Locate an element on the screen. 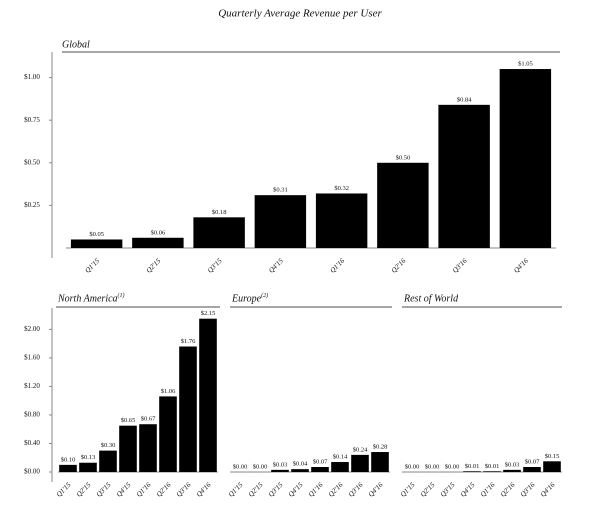 Image resolution: width=600 pixels, height=507 pixels. value-label: $1.05 is located at coordinates (525, 64).